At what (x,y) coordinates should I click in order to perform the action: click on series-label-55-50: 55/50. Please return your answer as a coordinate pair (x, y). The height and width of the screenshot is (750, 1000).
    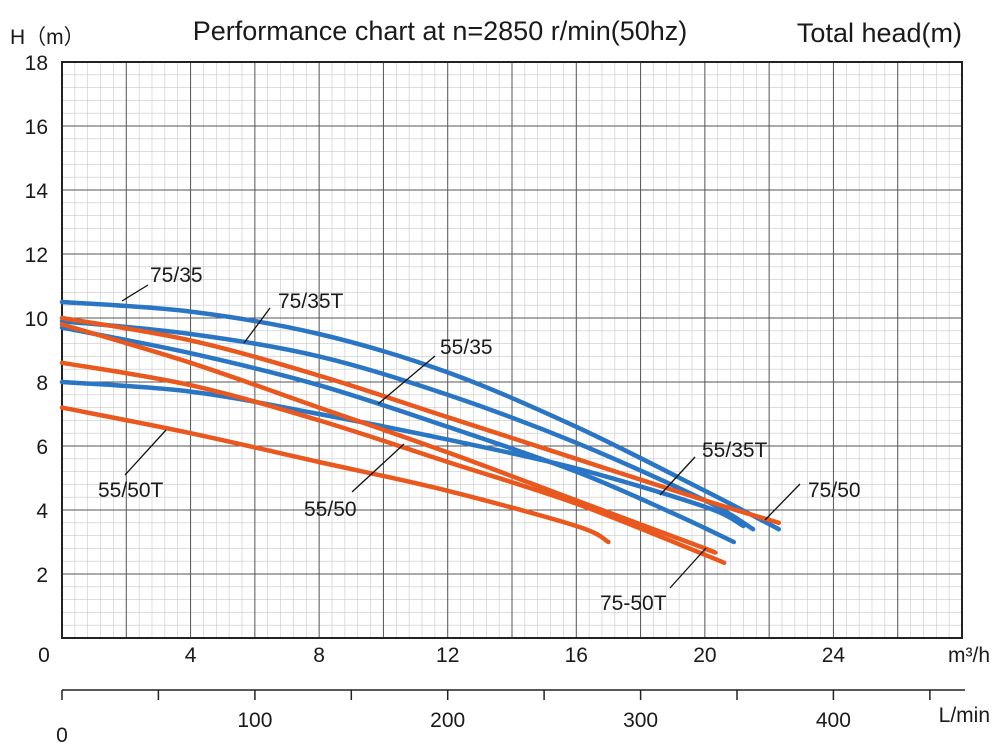
    Looking at the image, I should click on (330, 509).